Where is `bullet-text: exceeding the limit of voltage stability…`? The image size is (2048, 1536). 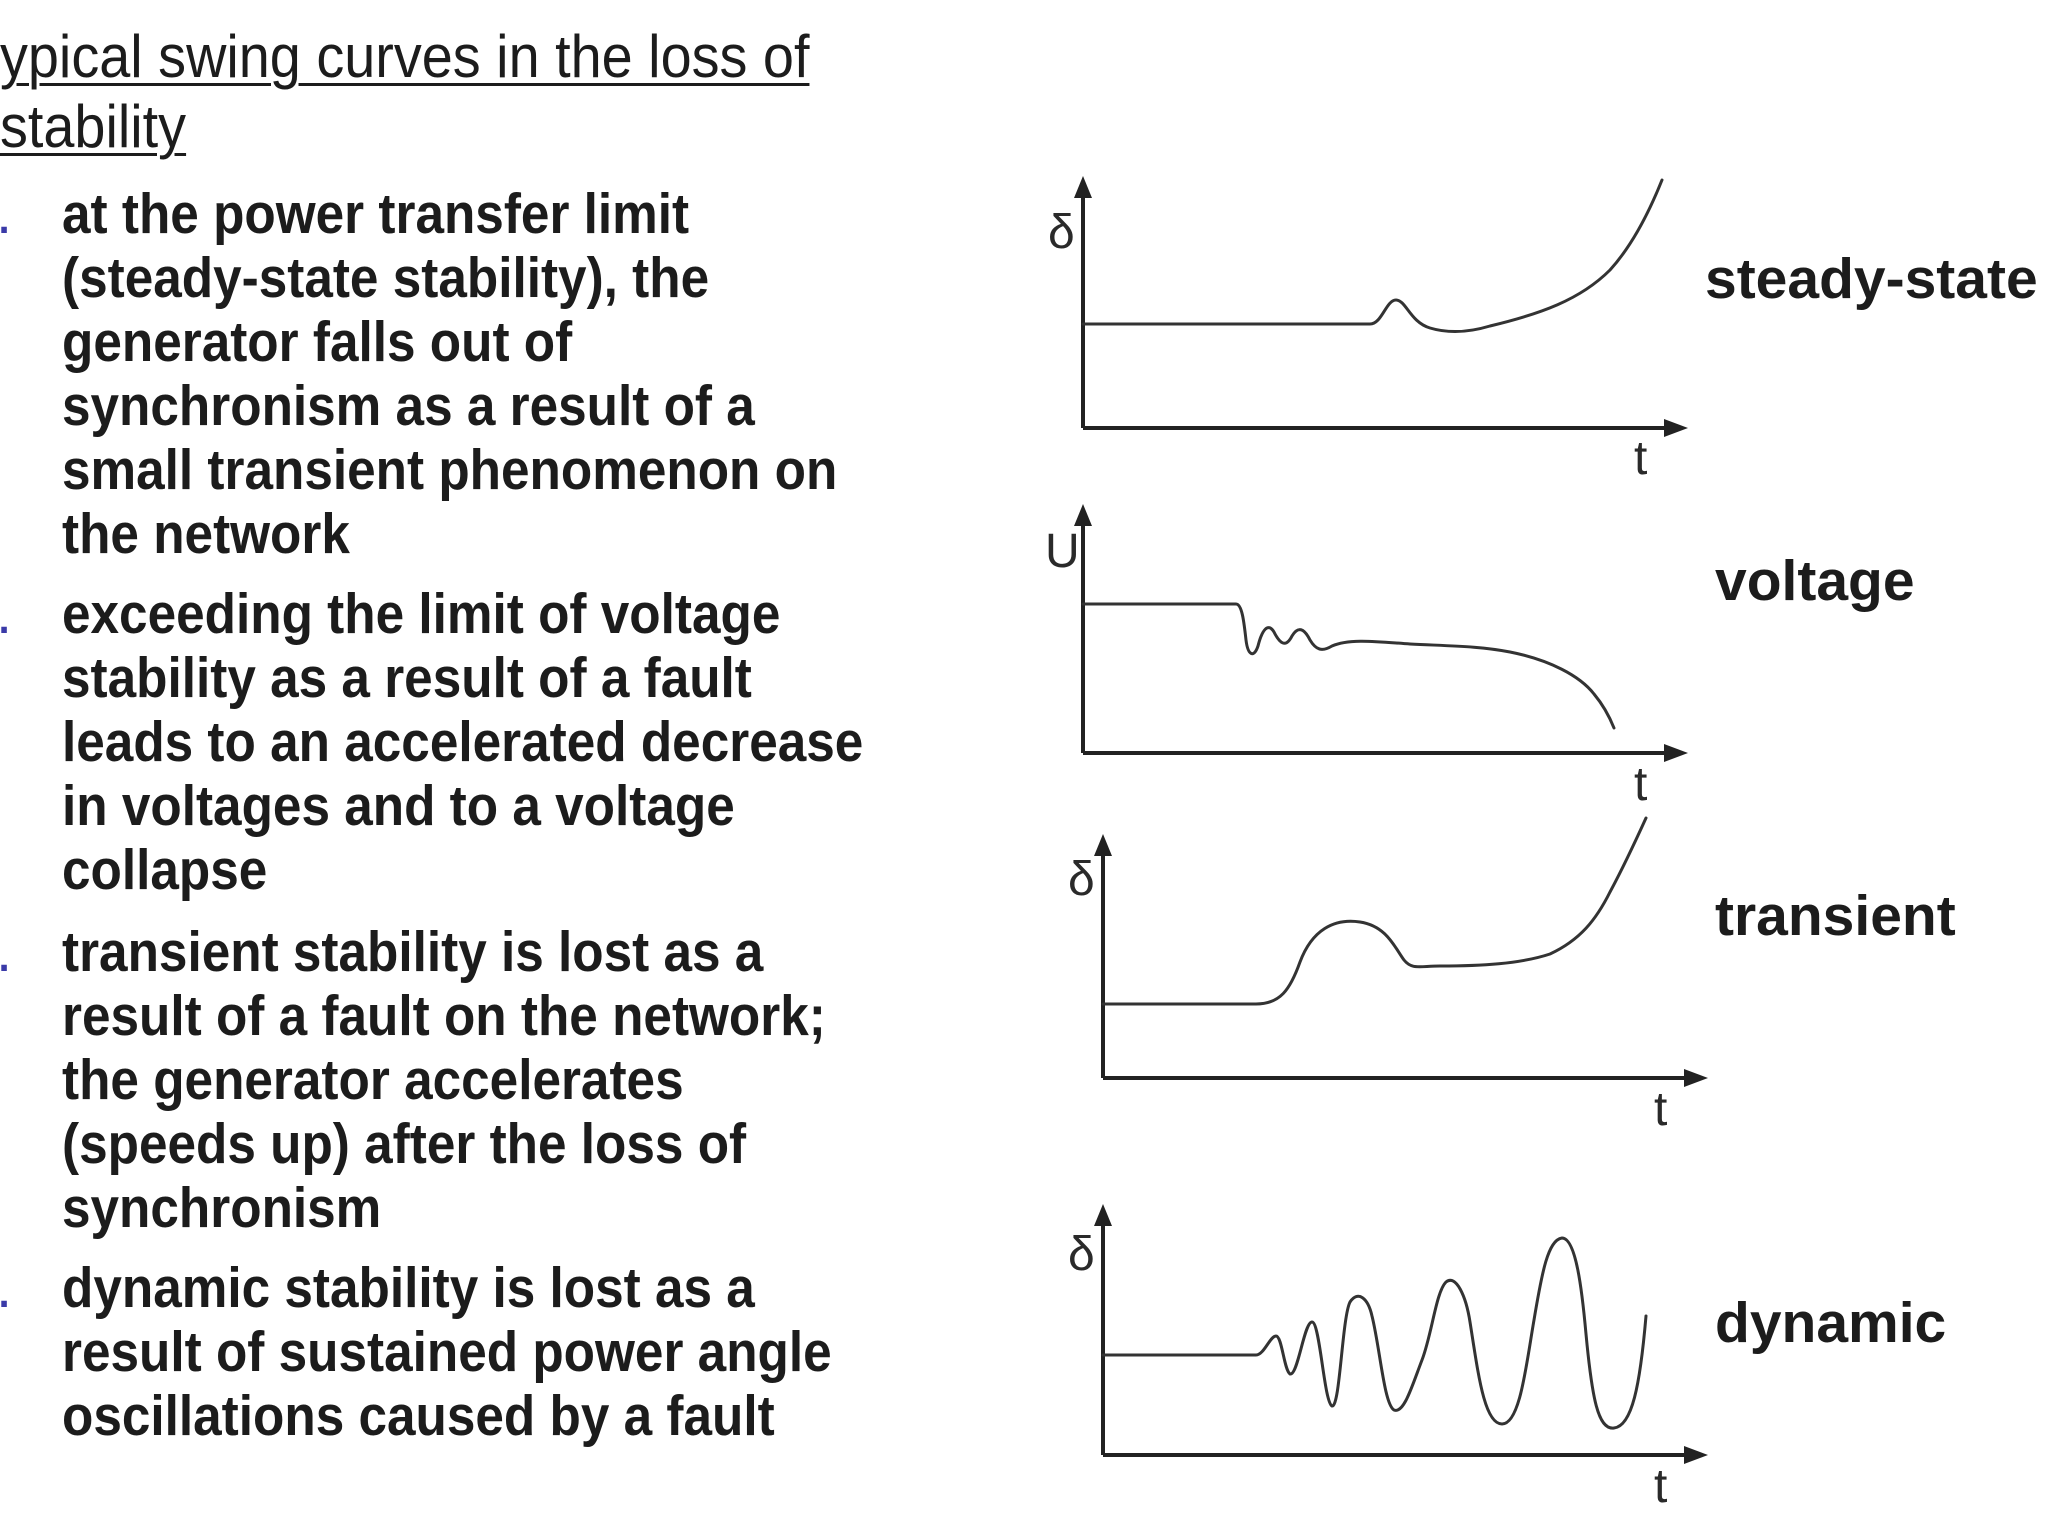
bullet-text: exceeding the limit of voltage stability… is located at coordinates (463, 742).